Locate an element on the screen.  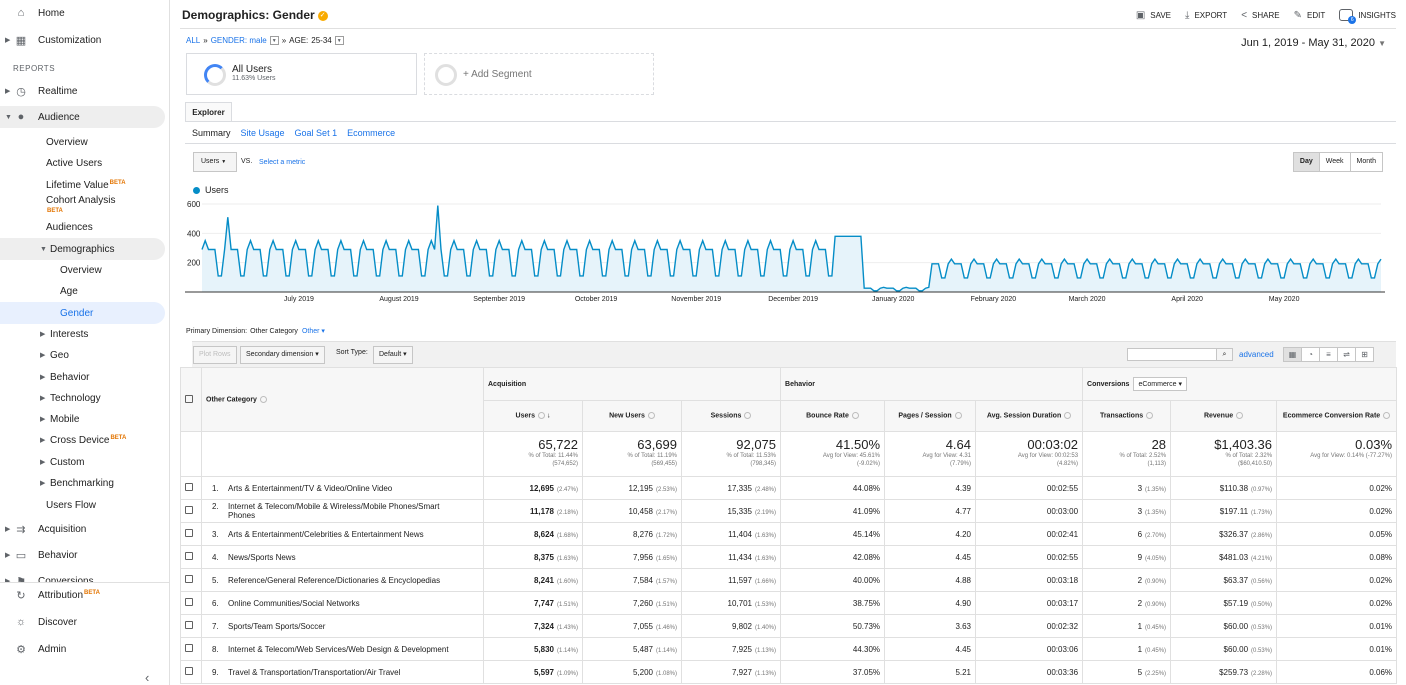
row-dimension-cell: 4. News/Sports News is located at coordinates (342, 557).